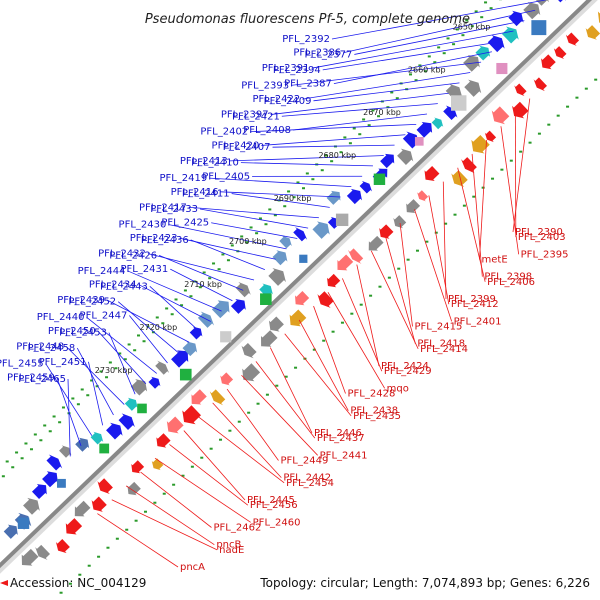 The width and height of the screenshot is (600, 600). What do you see at coordinates (92, 302) in the screenshot?
I see `gene-label-forward: PFL_2452` at bounding box center [92, 302].